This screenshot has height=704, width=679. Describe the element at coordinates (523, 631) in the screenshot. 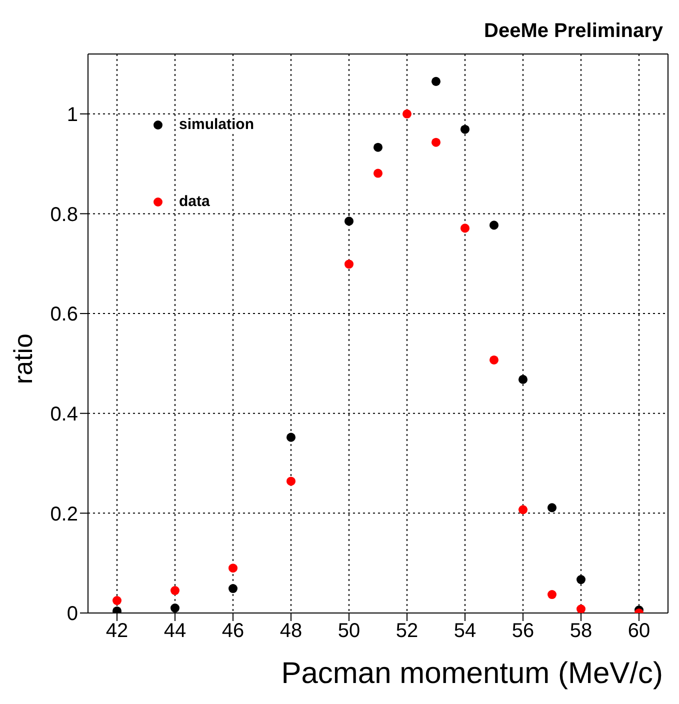

I see `x-tick-label: 56` at that location.